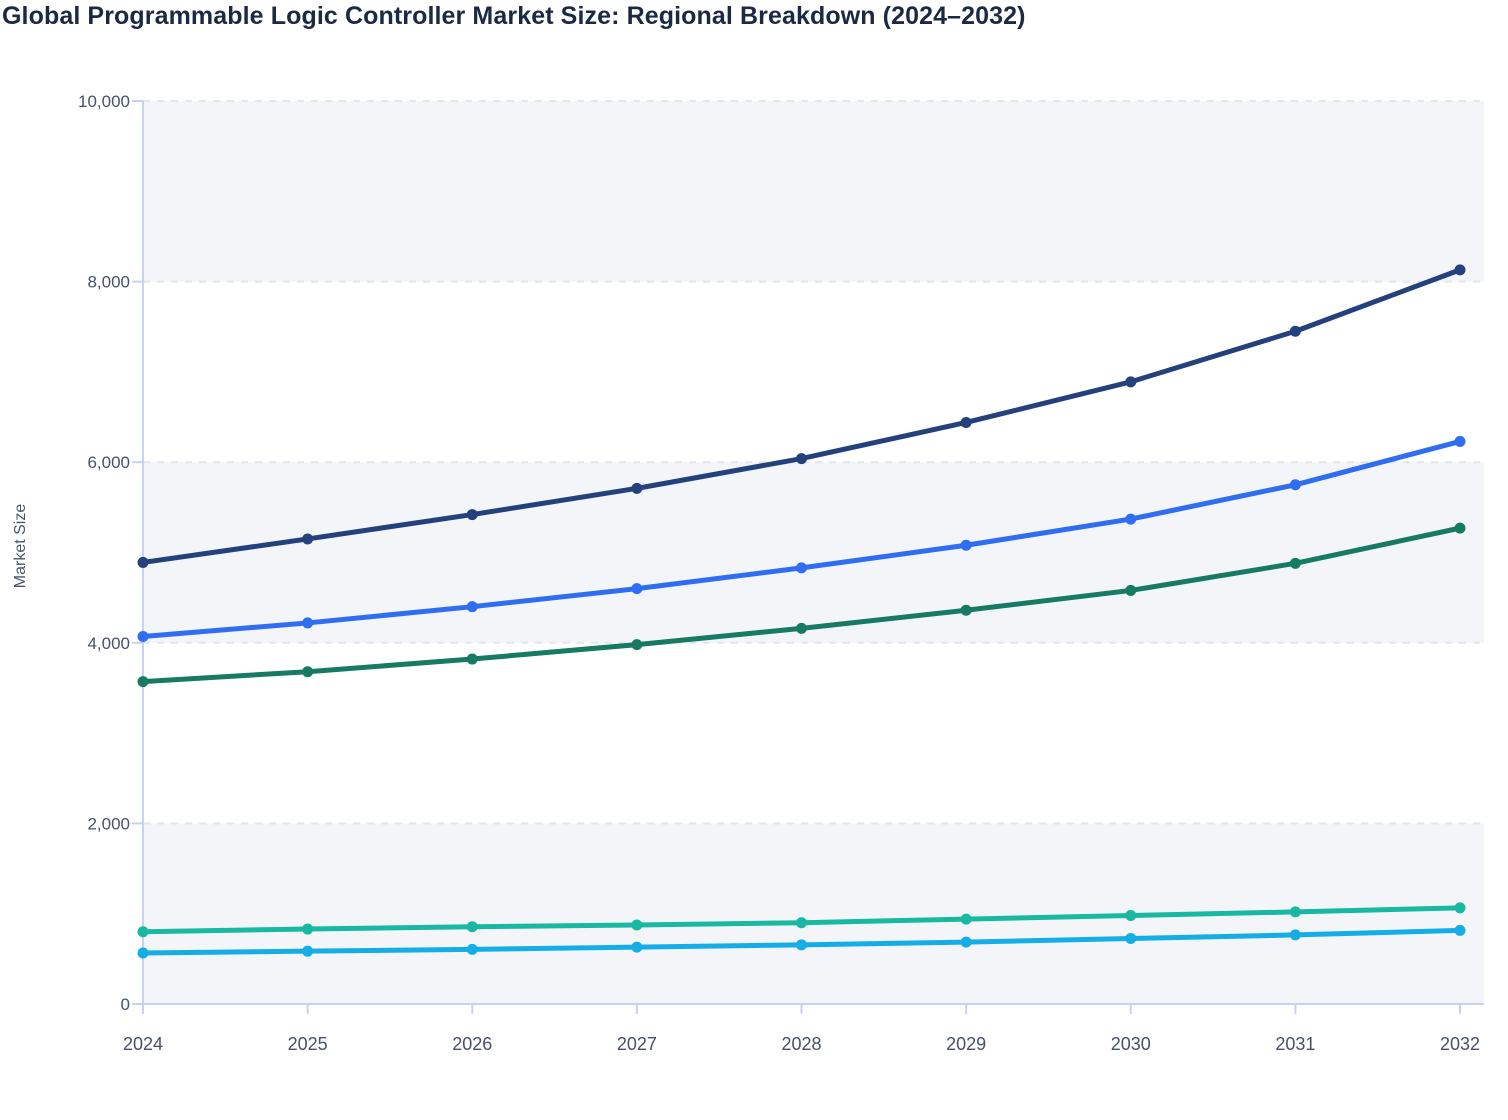 This screenshot has height=1120, width=1508. What do you see at coordinates (1295, 1044) in the screenshot?
I see `x-tick-label: 2031` at bounding box center [1295, 1044].